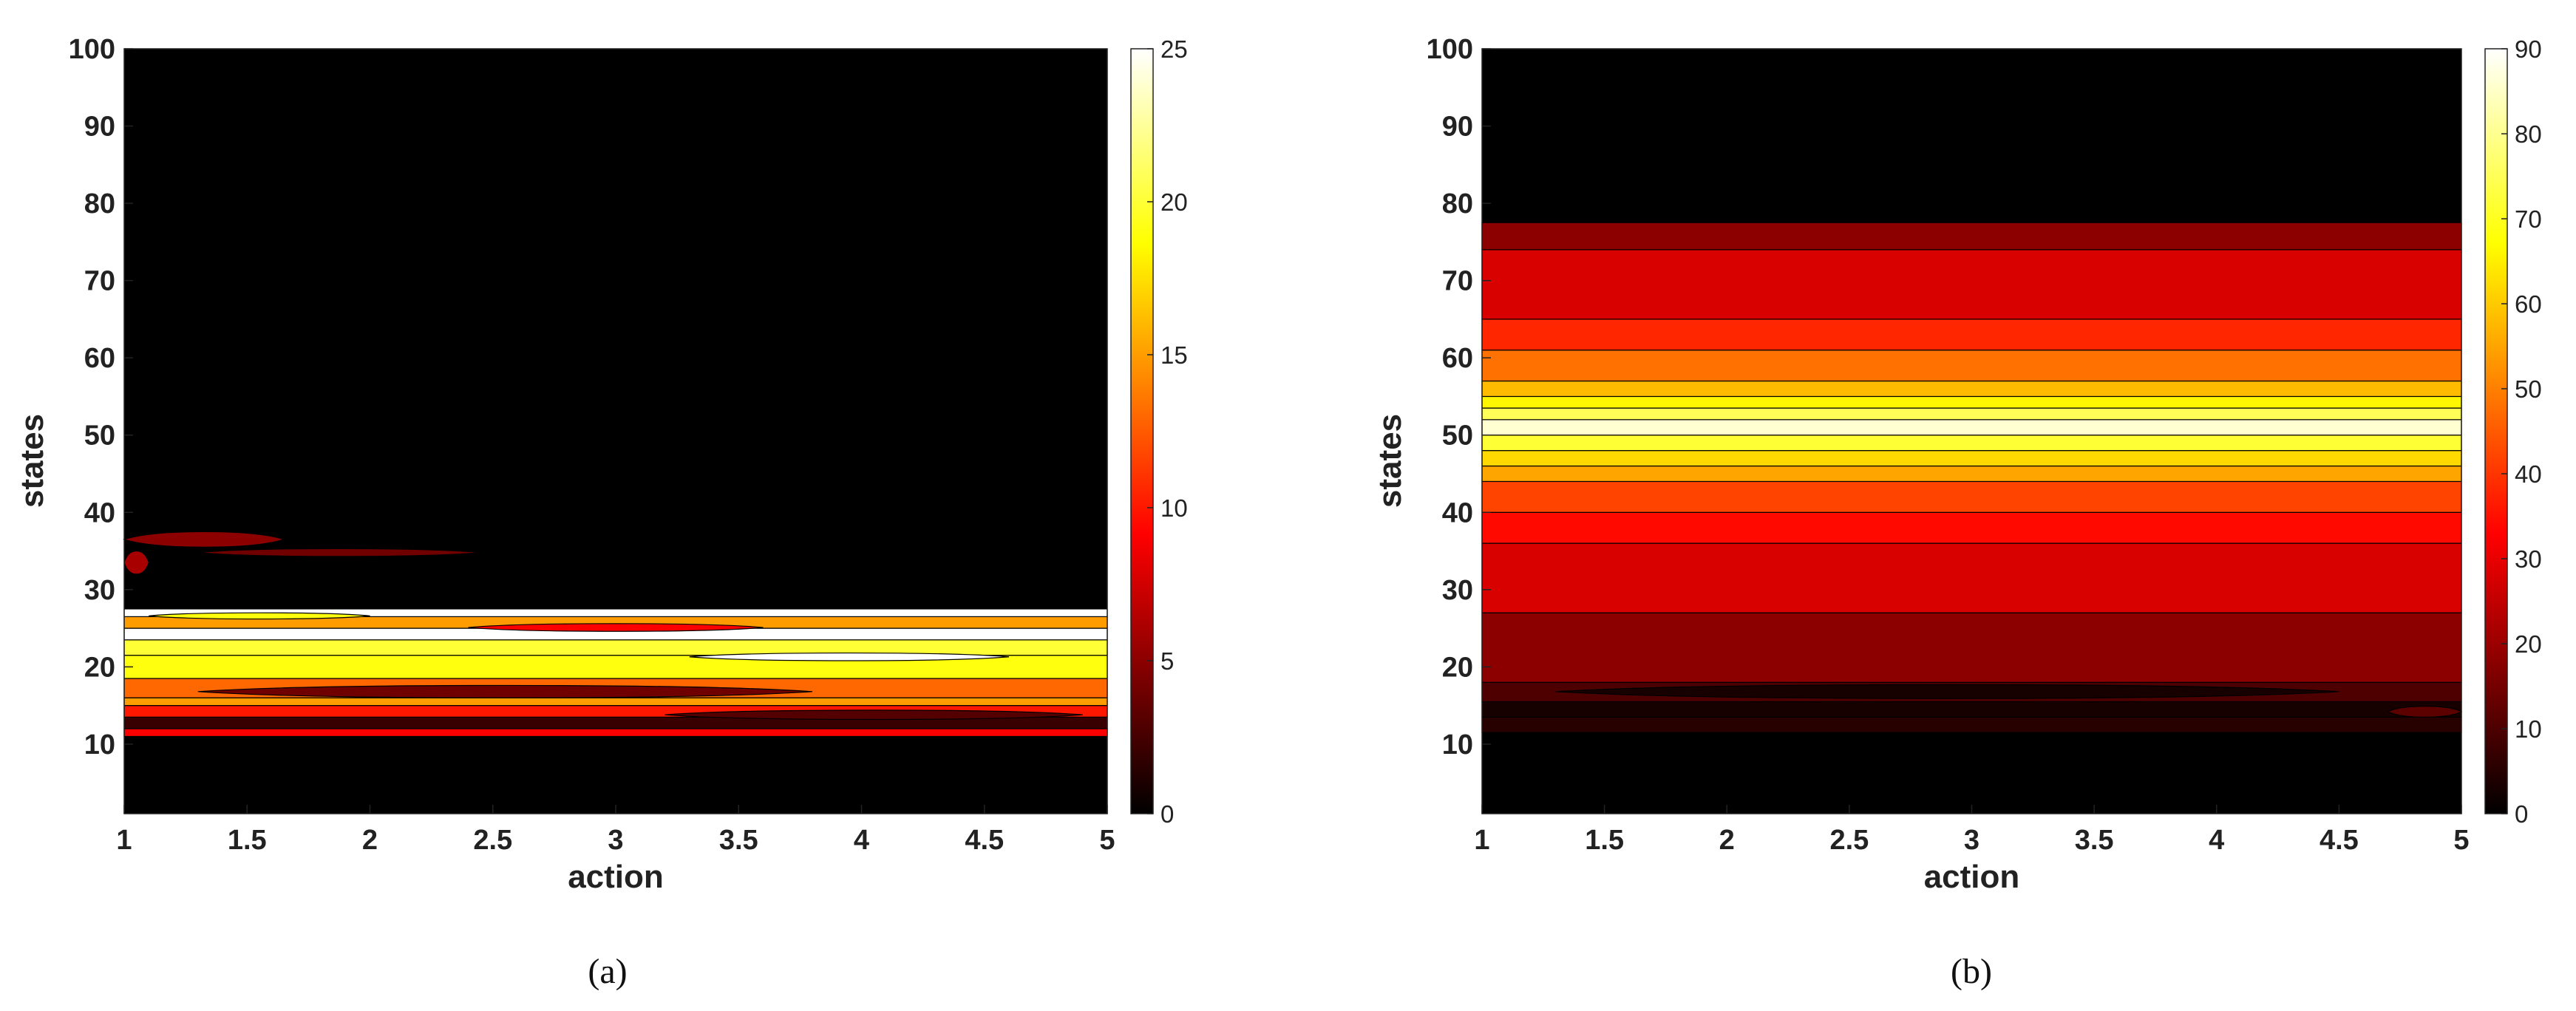 The height and width of the screenshot is (1011, 2576). Describe the element at coordinates (2528, 219) in the screenshot. I see `colorbar-tick-label: 70` at that location.